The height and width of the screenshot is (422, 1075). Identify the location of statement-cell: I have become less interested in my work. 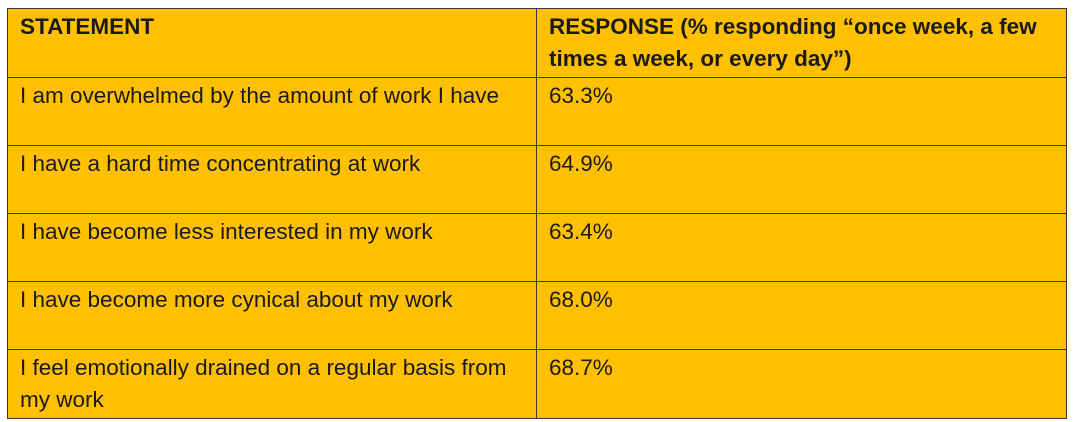
(272, 247).